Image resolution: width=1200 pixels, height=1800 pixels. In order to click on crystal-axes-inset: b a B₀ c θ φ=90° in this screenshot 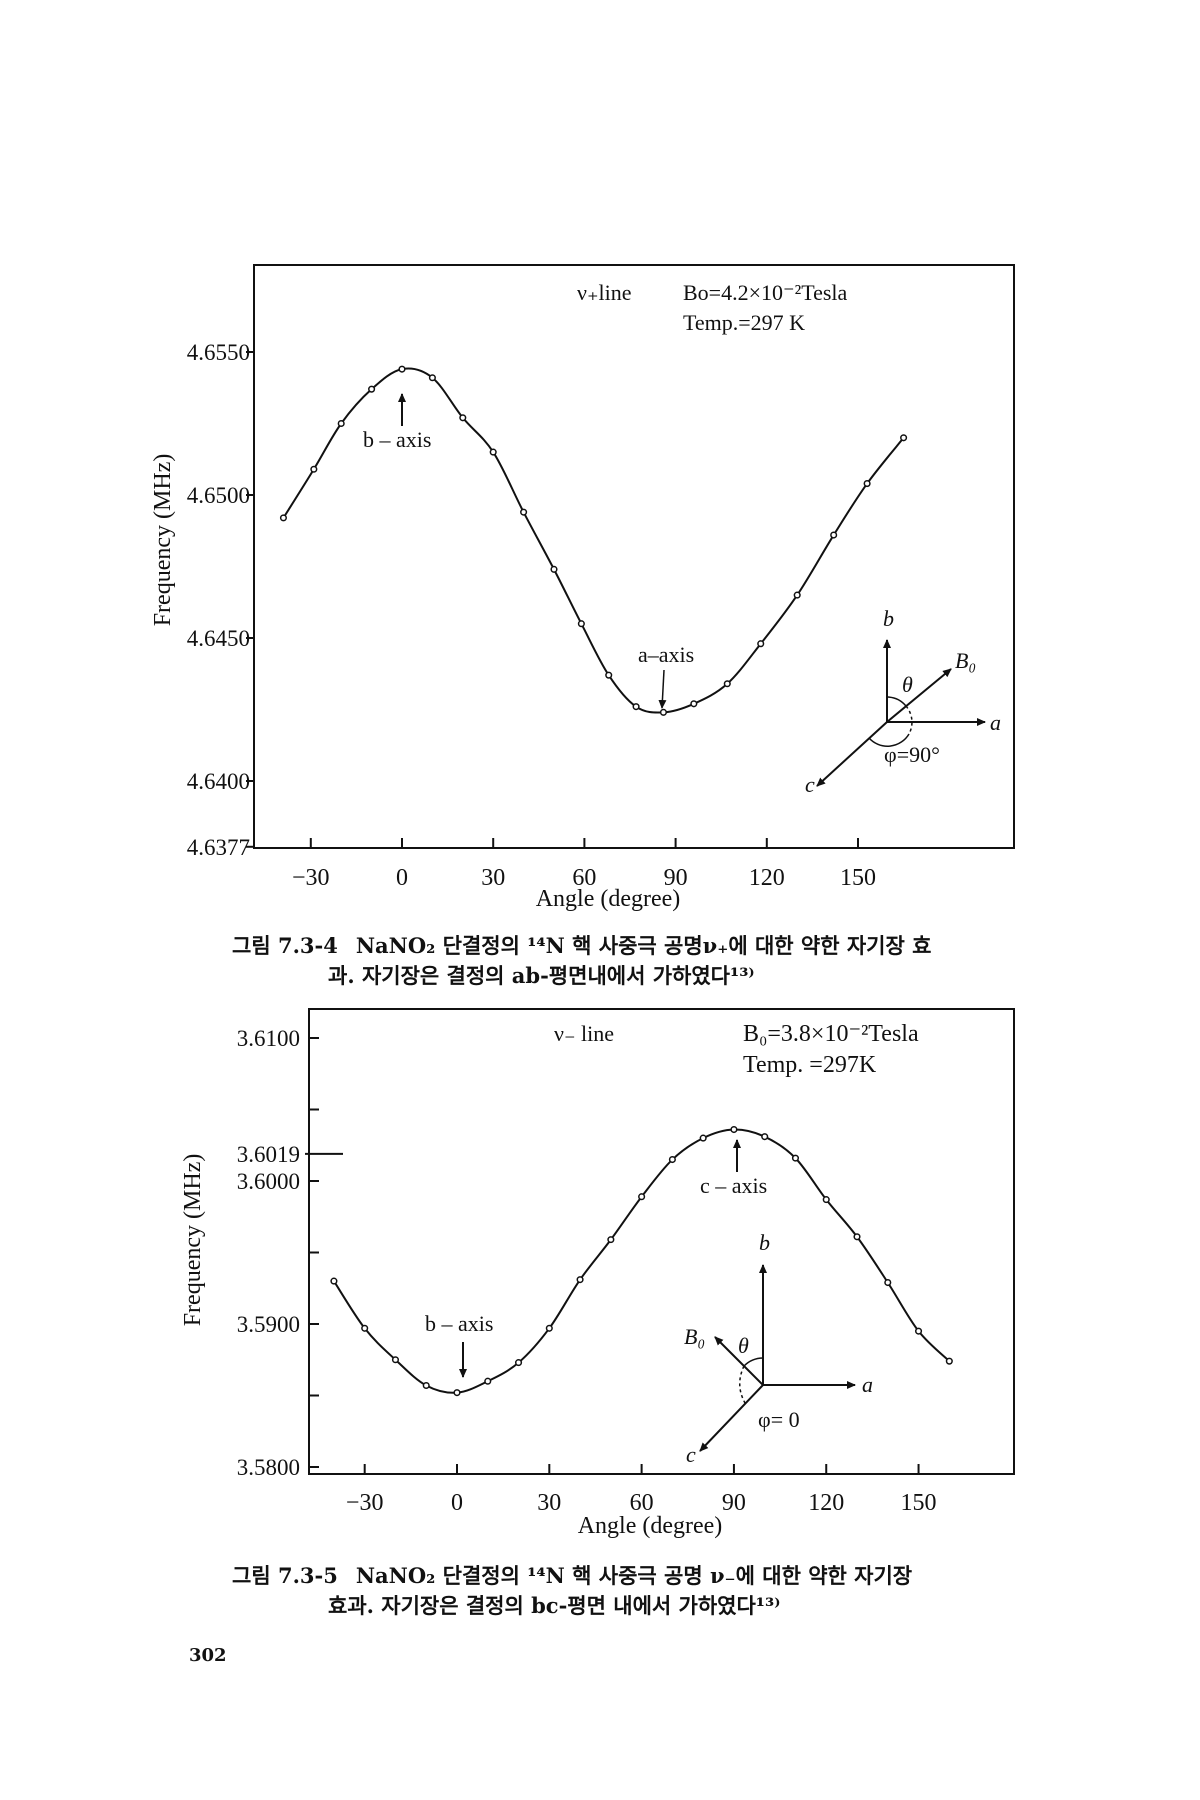, I will do `click(903, 701)`.